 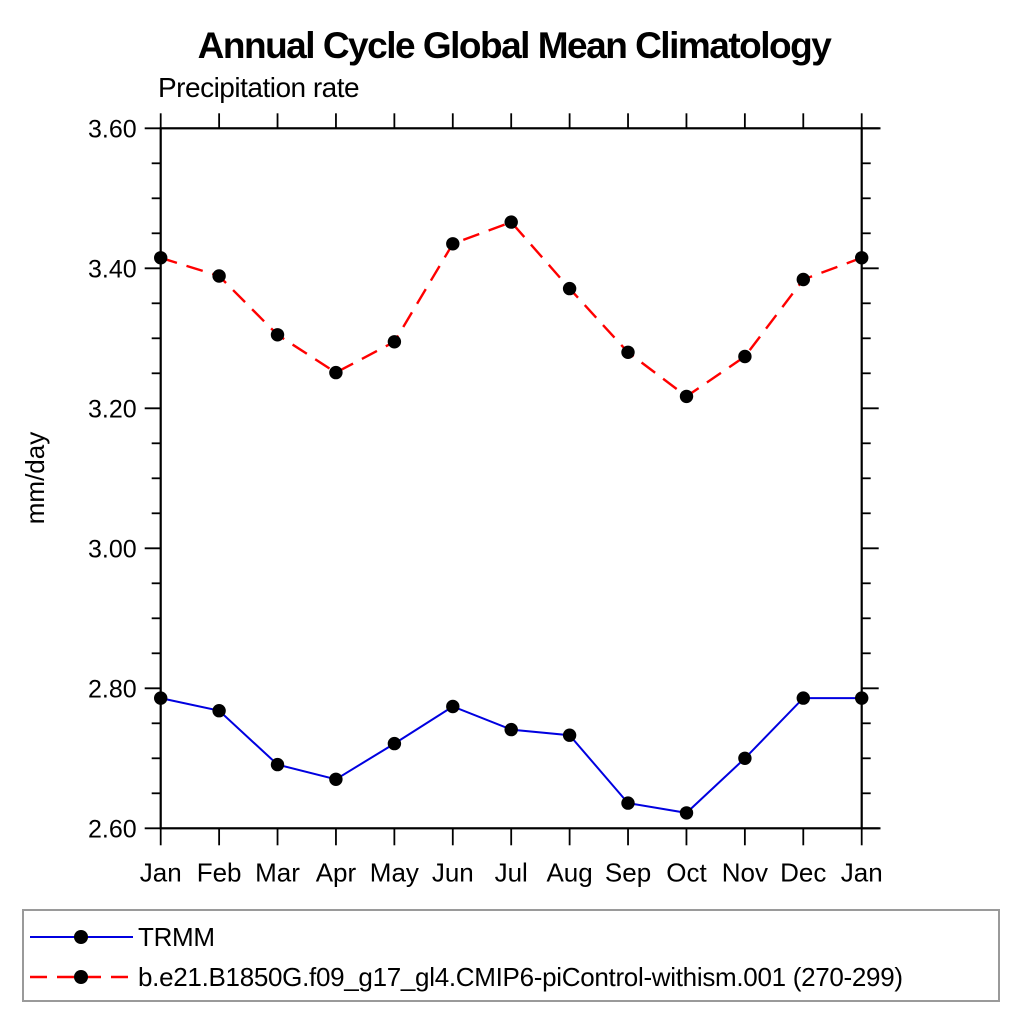 What do you see at coordinates (35, 478) in the screenshot?
I see `y-axis-label: mm/day` at bounding box center [35, 478].